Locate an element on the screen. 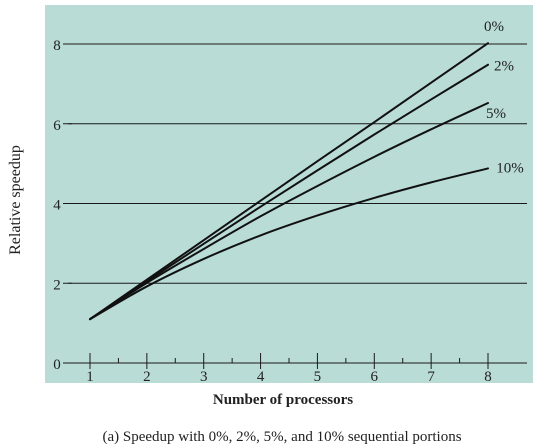 Image resolution: width=545 pixels, height=447 pixels. series-label-2: 5% is located at coordinates (496, 114).